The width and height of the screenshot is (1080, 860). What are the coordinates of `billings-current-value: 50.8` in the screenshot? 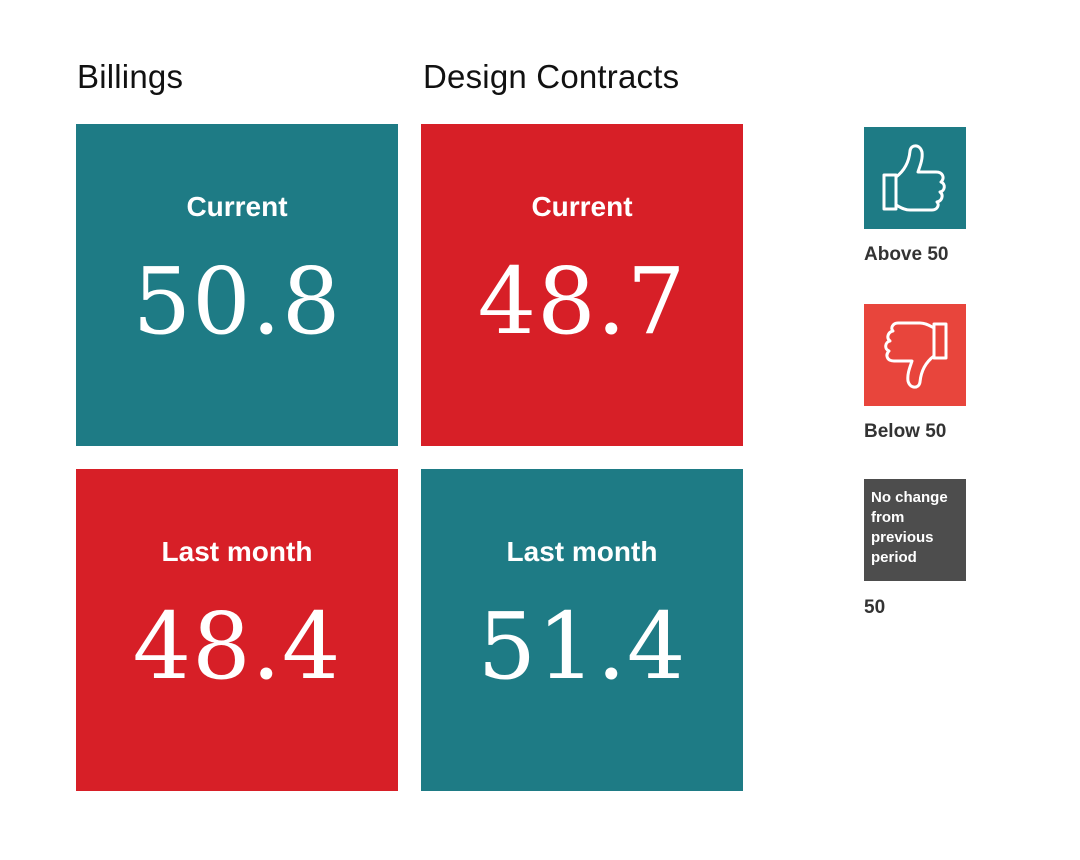 It's located at (237, 301).